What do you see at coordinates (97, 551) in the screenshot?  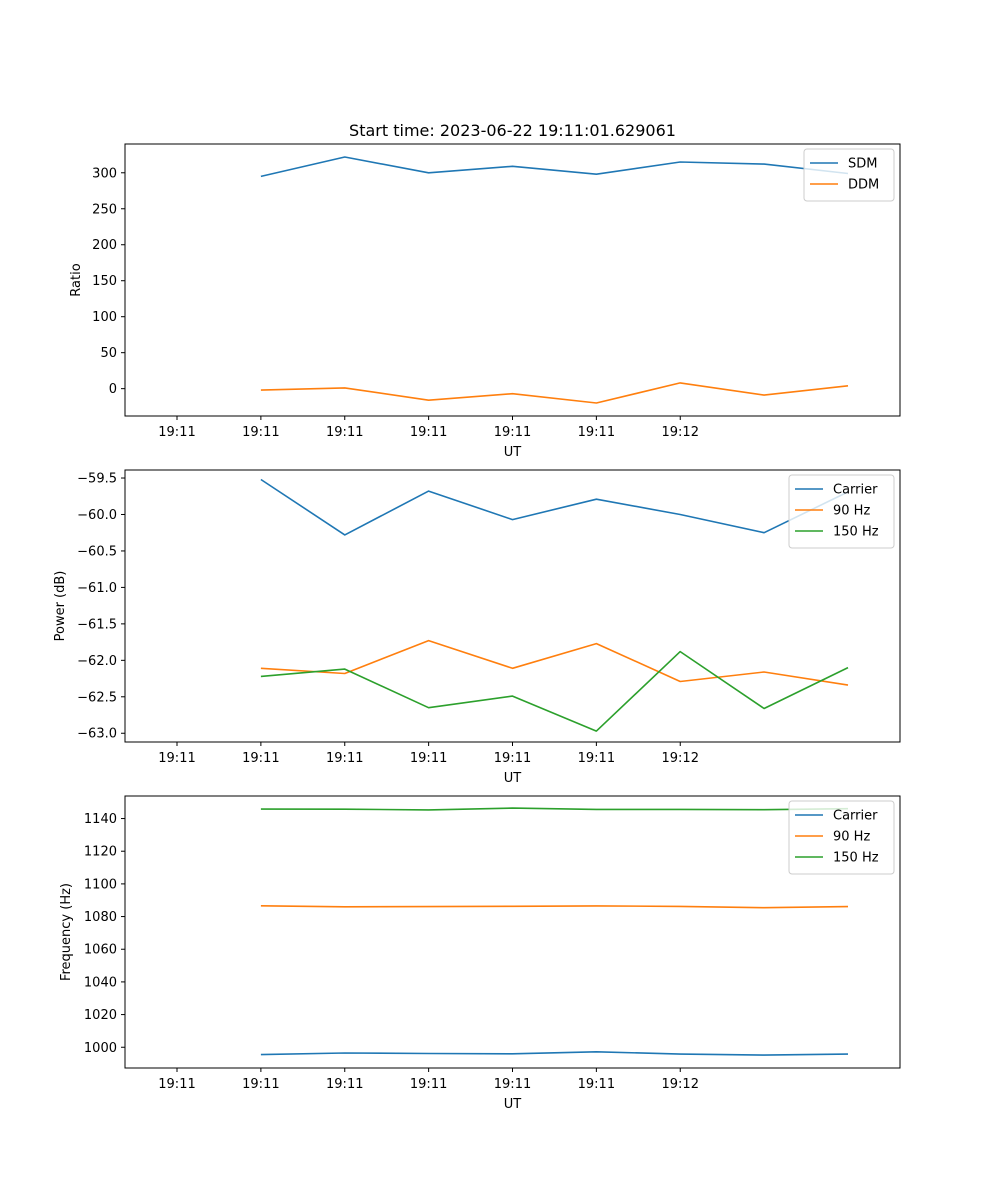 I see `y-tick-label: −60.5` at bounding box center [97, 551].